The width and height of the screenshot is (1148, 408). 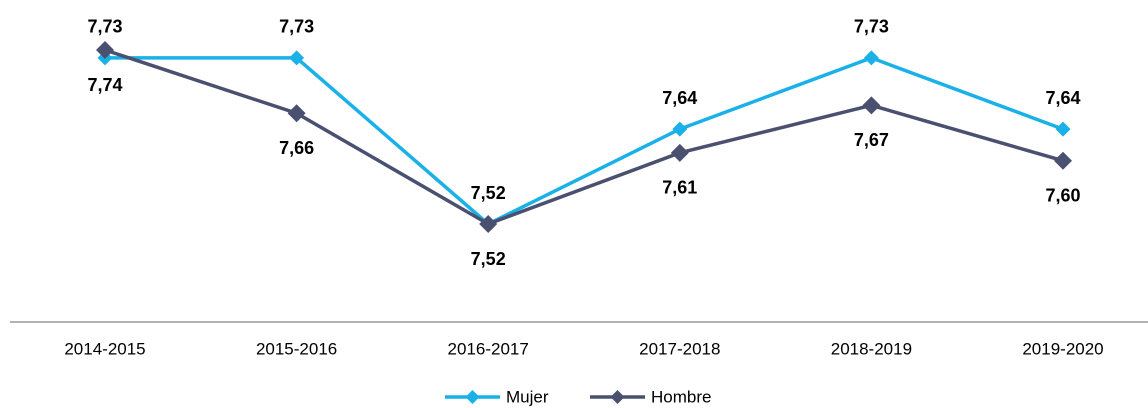 I want to click on legend-label: Hombre, so click(x=681, y=396).